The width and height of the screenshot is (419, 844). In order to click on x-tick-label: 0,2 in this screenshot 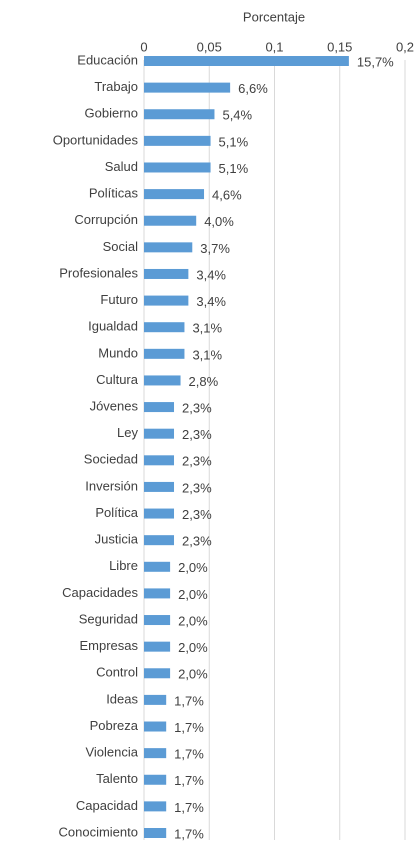, I will do `click(405, 46)`.